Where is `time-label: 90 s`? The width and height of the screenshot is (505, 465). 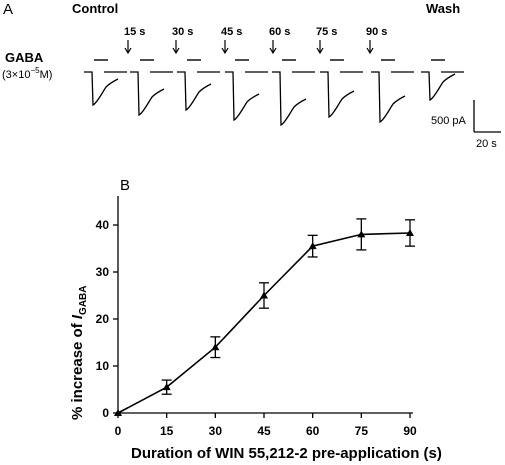 time-label: 90 s is located at coordinates (376, 32).